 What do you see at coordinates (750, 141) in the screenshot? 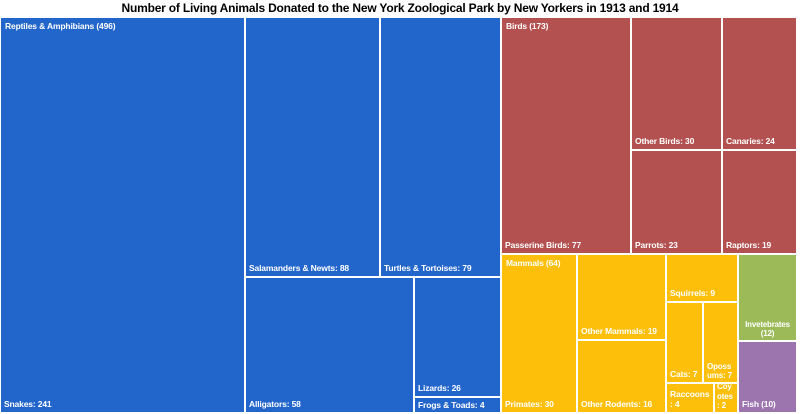
I see `tile-label-canaries: Canaries: 24` at bounding box center [750, 141].